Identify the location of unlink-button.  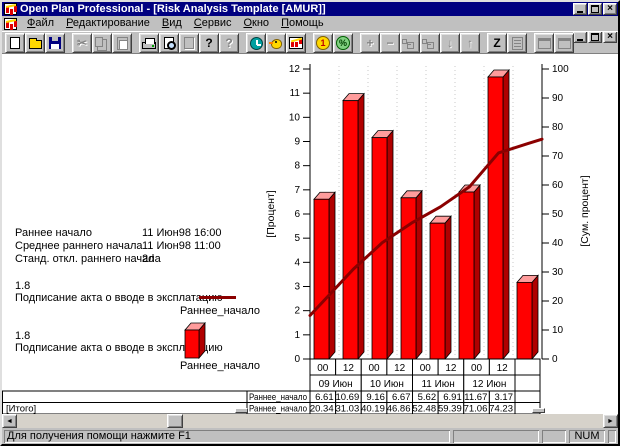
(430, 43).